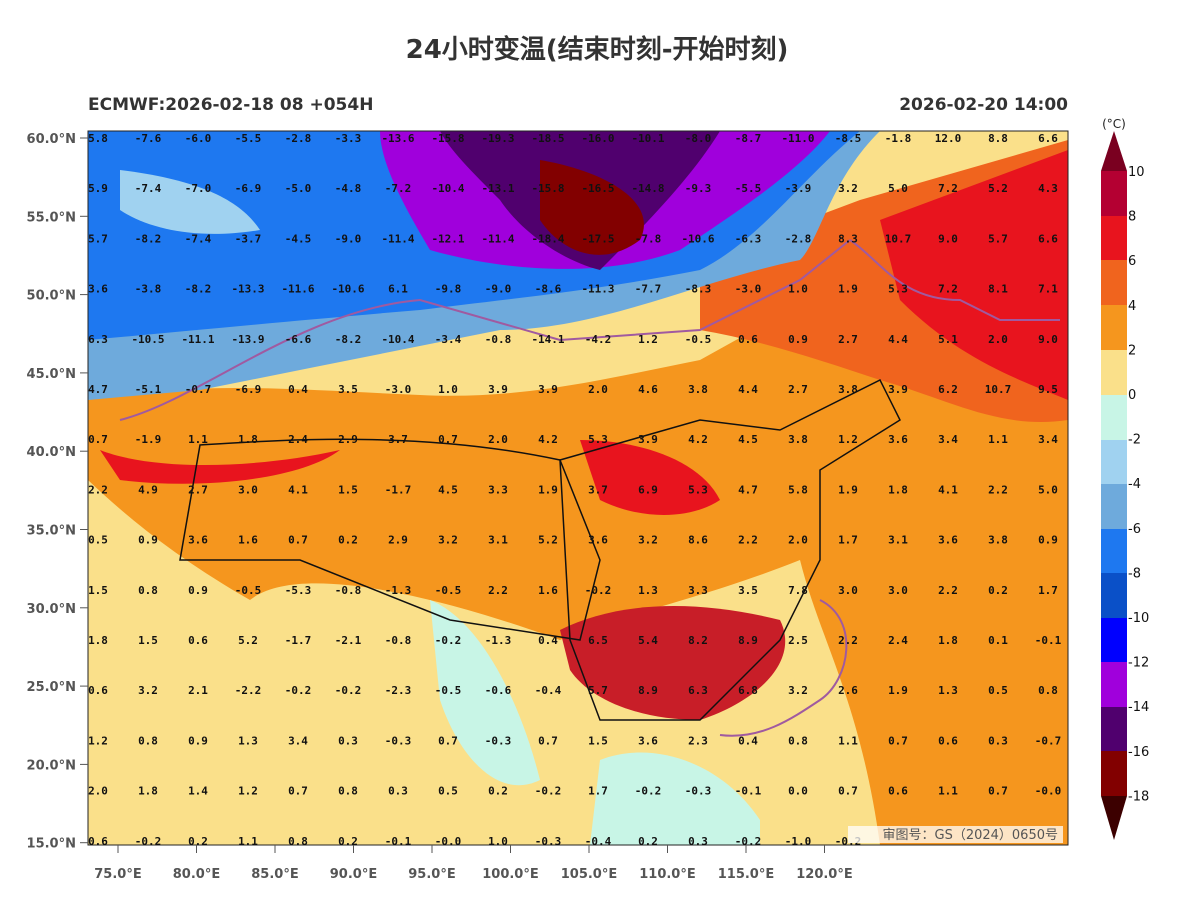 The width and height of the screenshot is (1201, 900). Describe the element at coordinates (798, 389) in the screenshot. I see `grid-value: 2.7` at that location.